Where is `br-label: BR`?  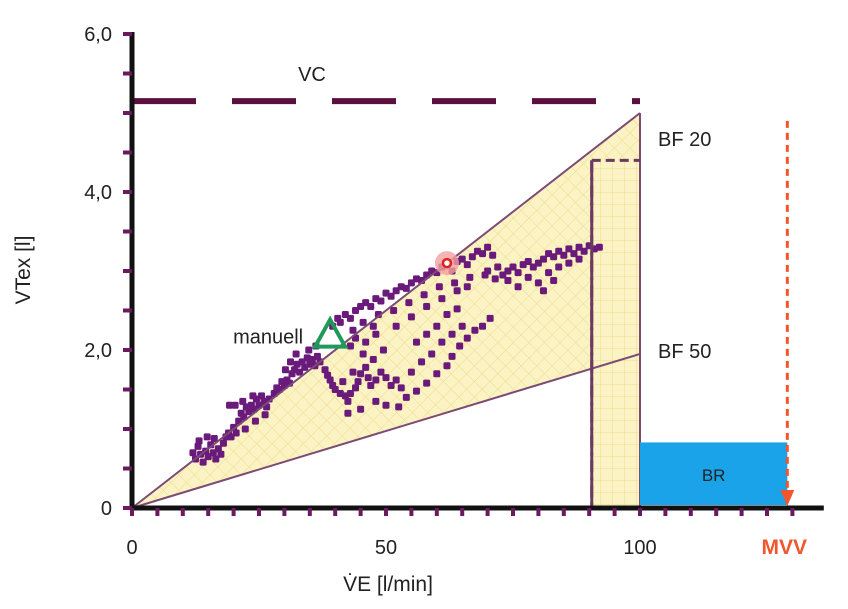
br-label: BR is located at coordinates (714, 475).